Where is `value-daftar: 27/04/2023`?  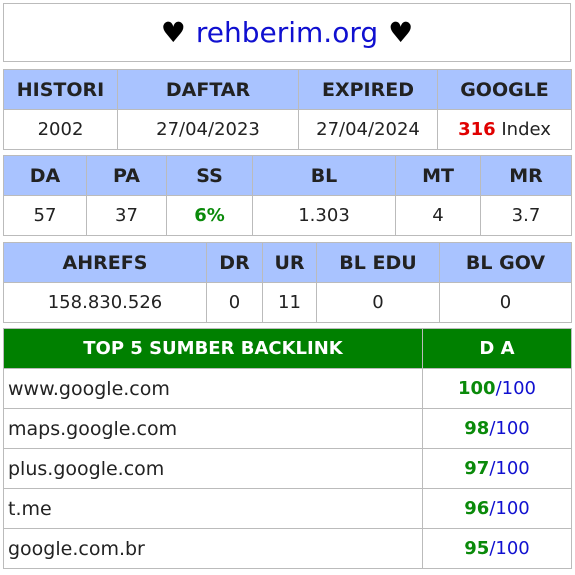
value-daftar: 27/04/2023 is located at coordinates (208, 129).